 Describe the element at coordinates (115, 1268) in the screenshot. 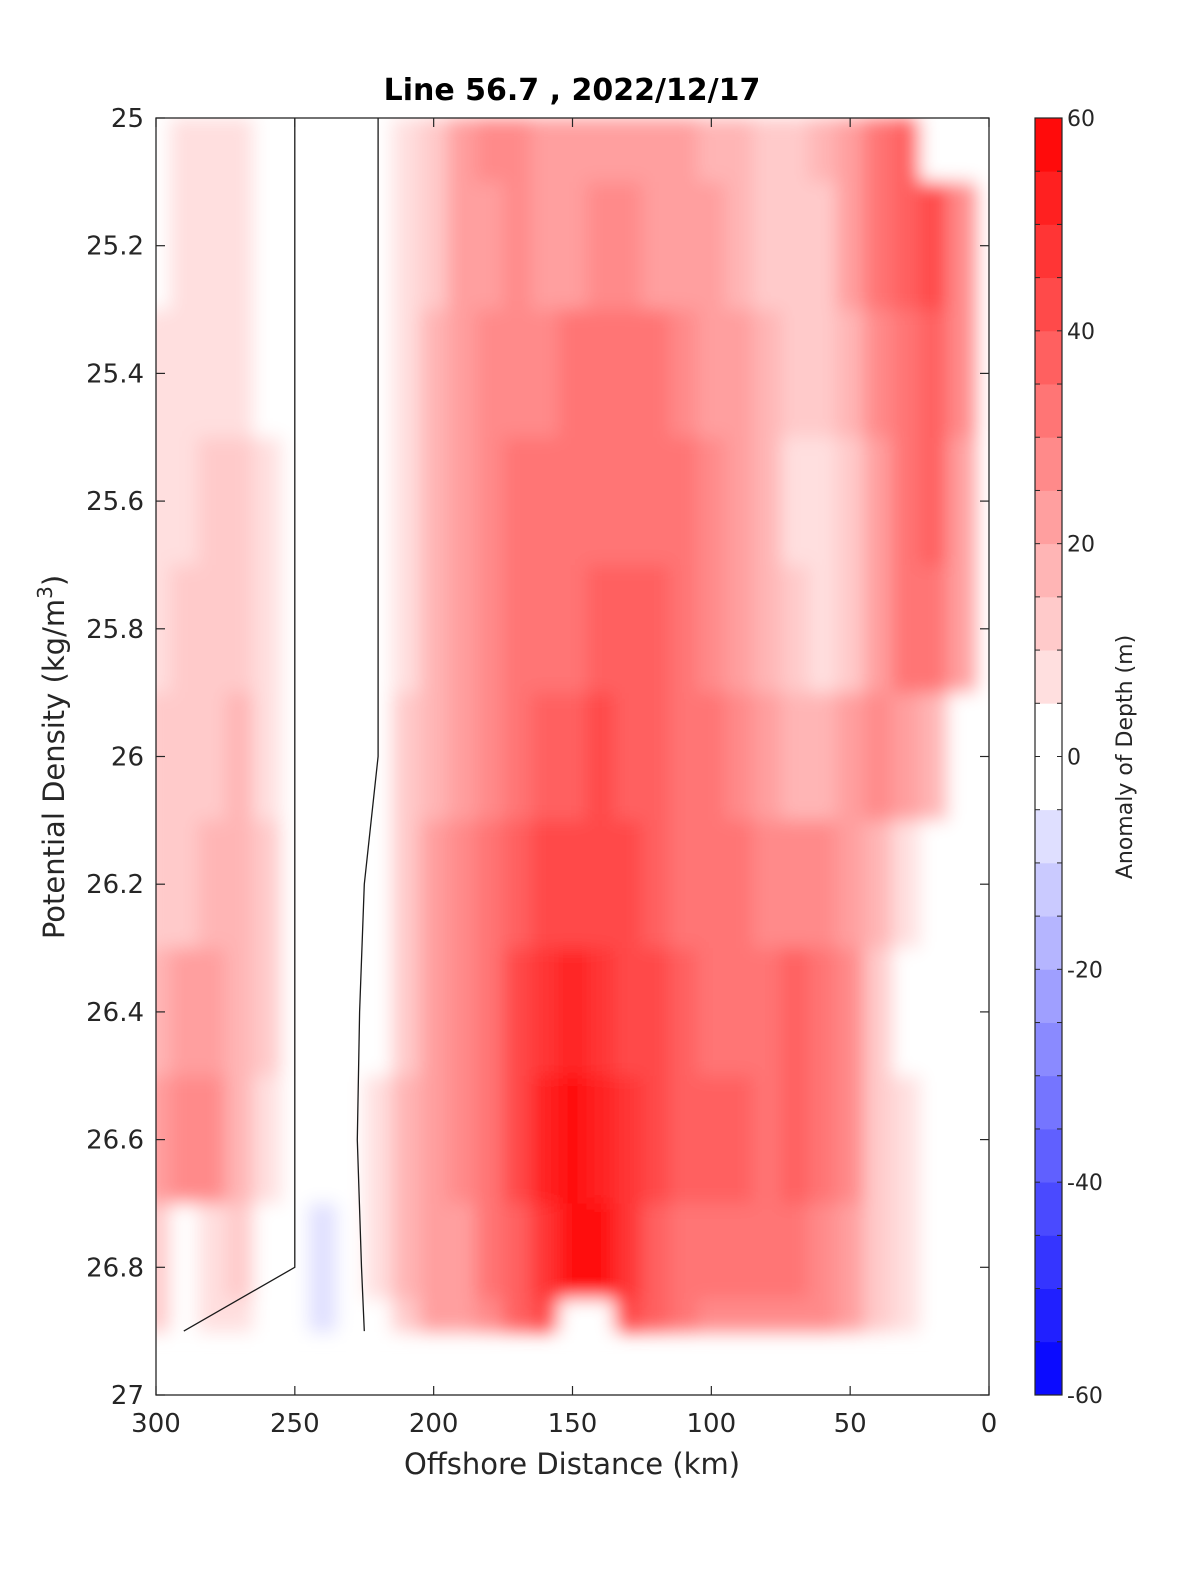

I see `y-tick-label: 26.8` at that location.